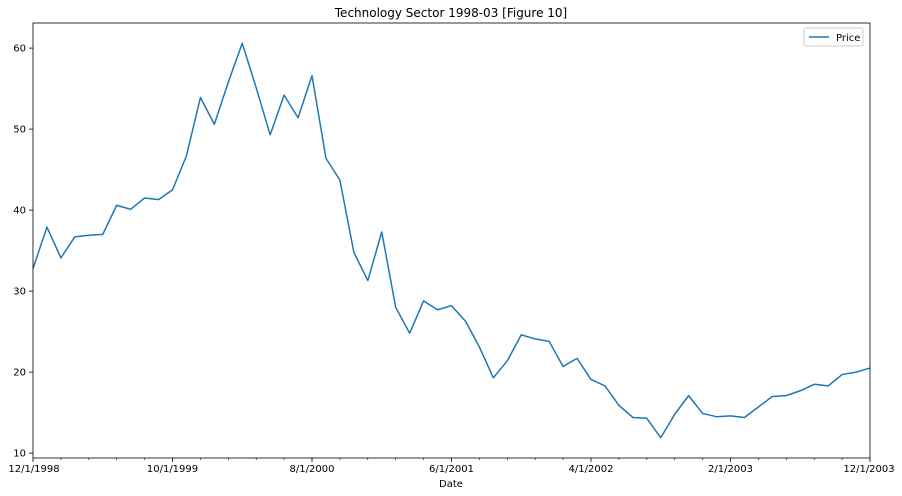  What do you see at coordinates (868, 469) in the screenshot?
I see `x-tick-label: 12/1/2003` at bounding box center [868, 469].